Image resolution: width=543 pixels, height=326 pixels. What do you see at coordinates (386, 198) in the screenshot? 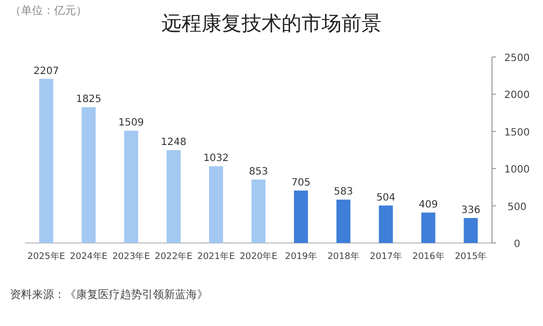
I see `data-label: 504` at bounding box center [386, 198].